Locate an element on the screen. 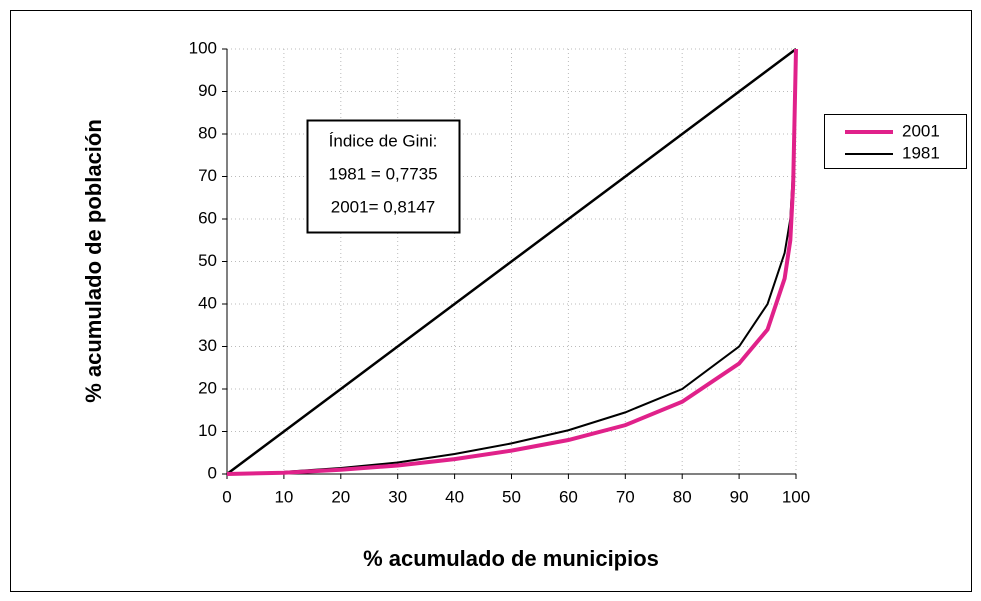 Image resolution: width=981 pixels, height=601 pixels. legend-label: 2001 is located at coordinates (921, 130).